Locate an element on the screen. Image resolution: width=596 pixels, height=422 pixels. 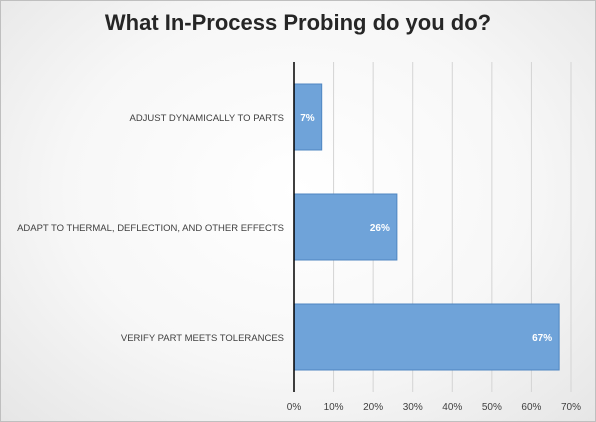
x-tick-label: 70% is located at coordinates (571, 407).